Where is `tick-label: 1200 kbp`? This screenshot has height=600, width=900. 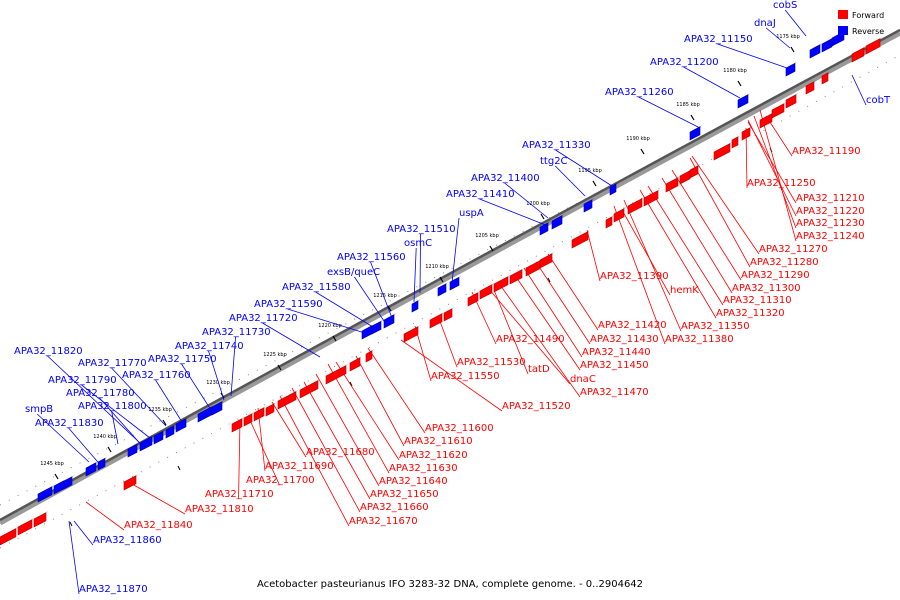
tick-label: 1200 kbp is located at coordinates (538, 204).